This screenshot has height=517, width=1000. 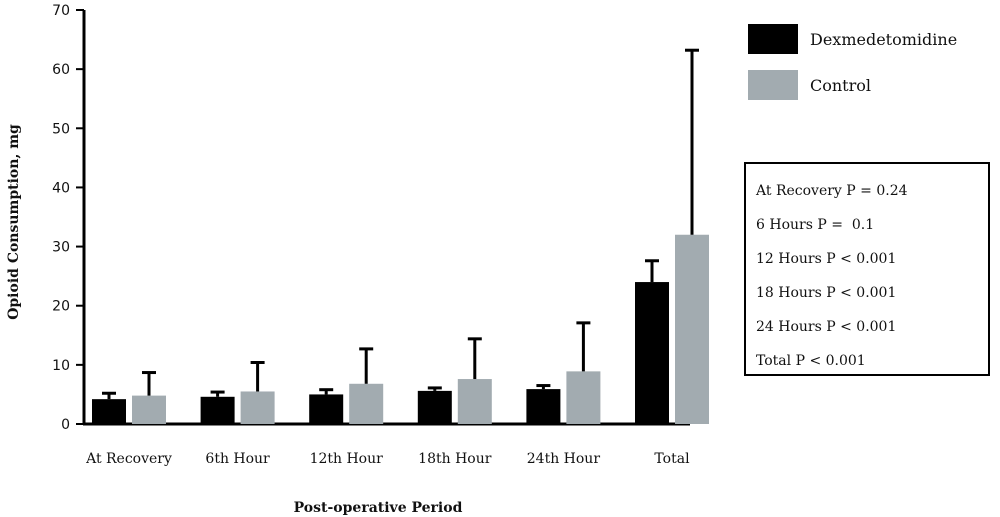 What do you see at coordinates (826, 327) in the screenshot?
I see `p-value-24-hours: 24 Hours P < 0.001` at bounding box center [826, 327].